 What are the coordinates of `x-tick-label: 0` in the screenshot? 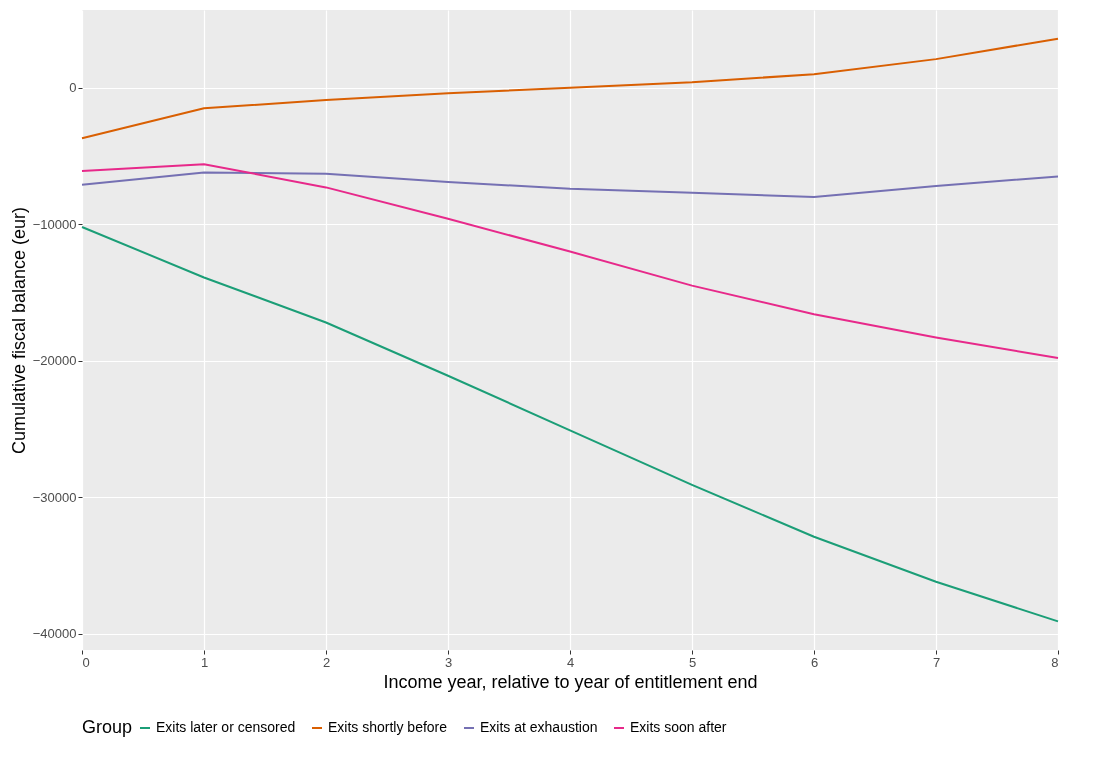 It's located at (86, 662).